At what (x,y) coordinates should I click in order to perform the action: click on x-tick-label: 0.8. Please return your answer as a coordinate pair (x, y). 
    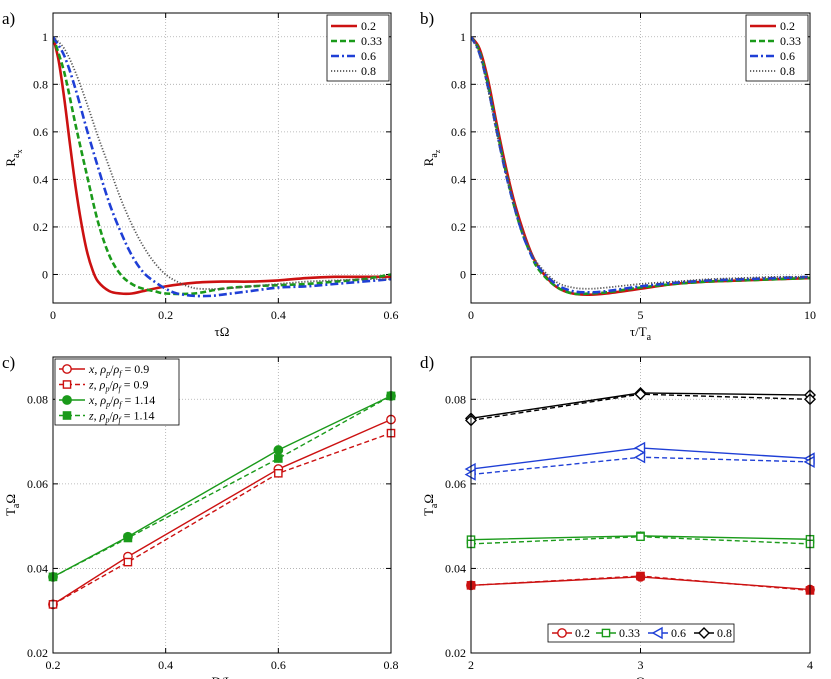
    Looking at the image, I should click on (391, 665).